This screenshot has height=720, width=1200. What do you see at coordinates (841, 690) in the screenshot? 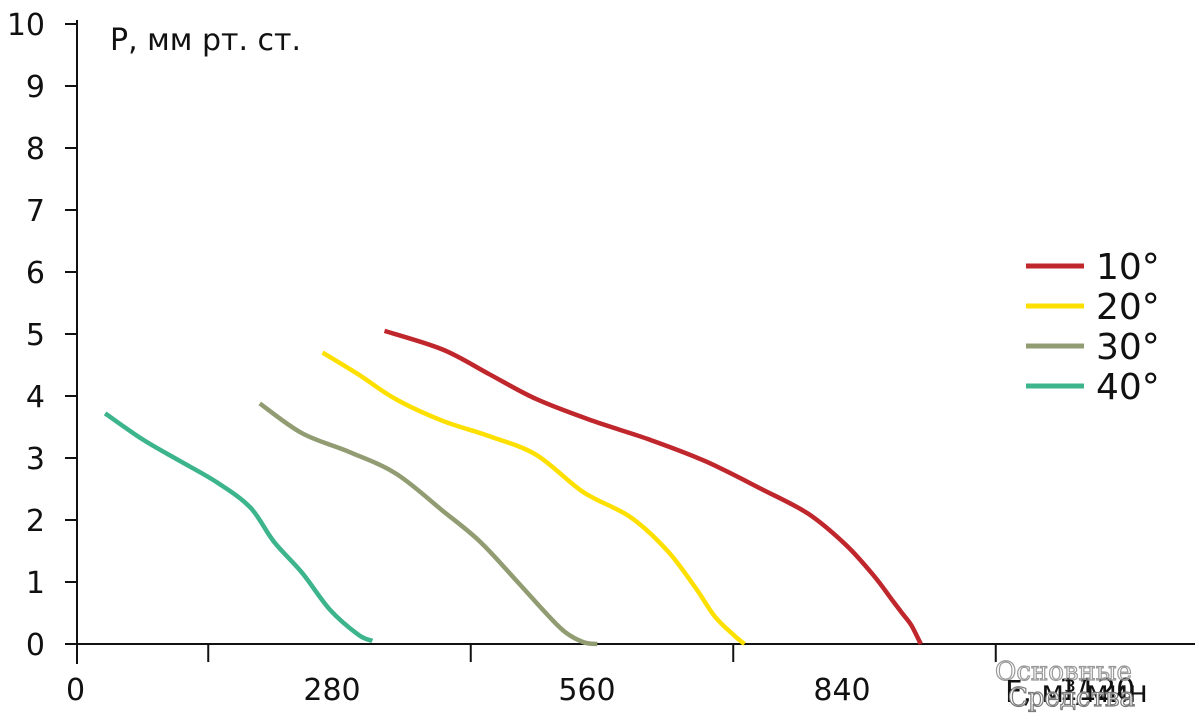
I see `x-tick-label: 840` at bounding box center [841, 690].